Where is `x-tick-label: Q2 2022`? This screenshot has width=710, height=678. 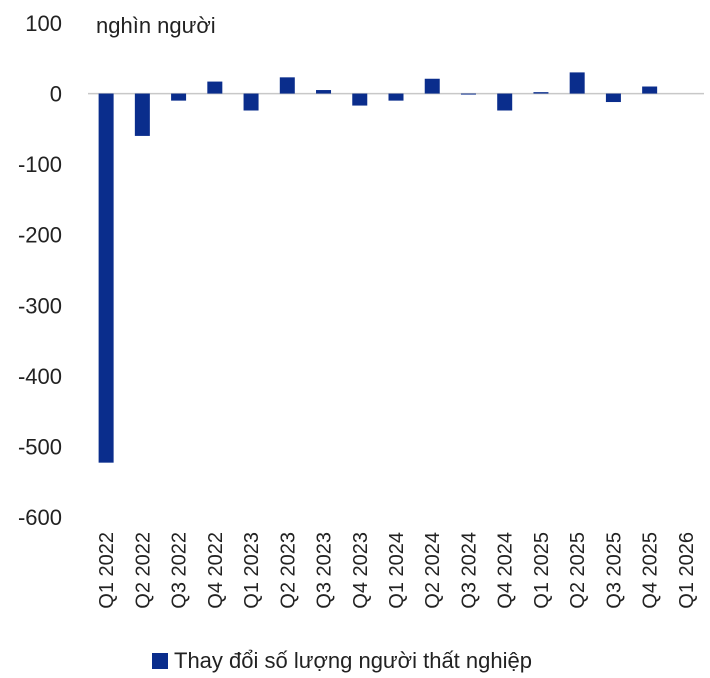 x-tick-label: Q2 2022 is located at coordinates (143, 570).